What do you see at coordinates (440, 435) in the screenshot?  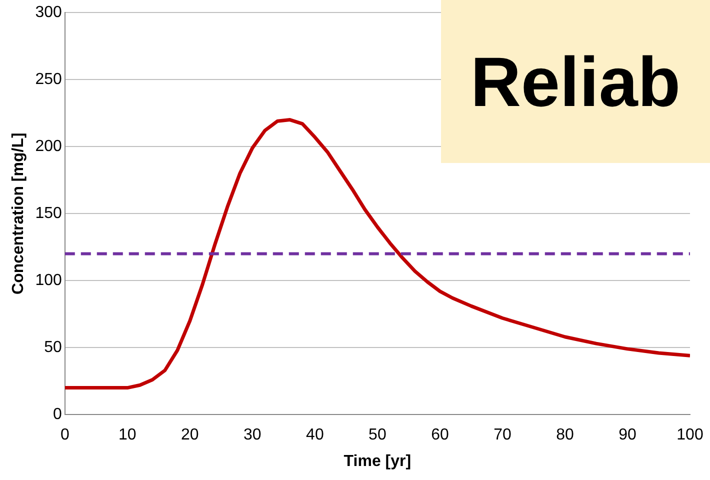 I see `x-tick-label: 60` at bounding box center [440, 435].